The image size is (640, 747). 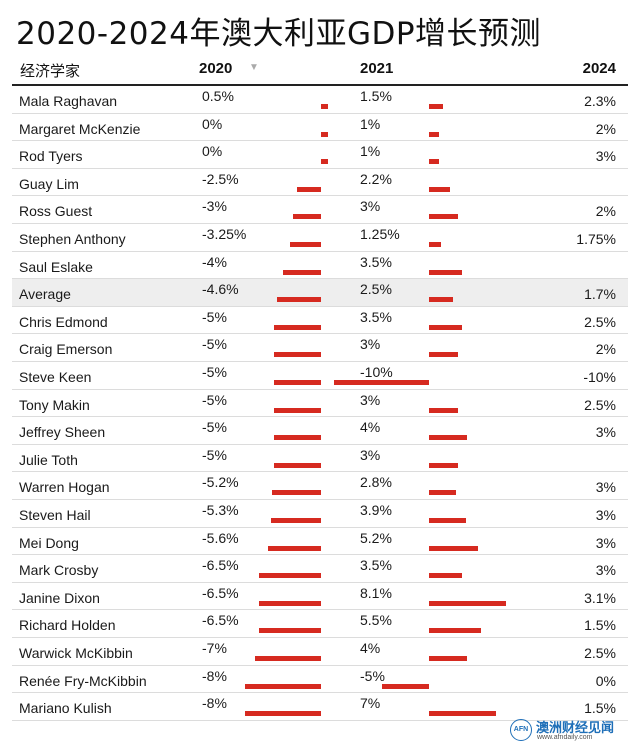 I want to click on value-2021: 2.8%, so click(x=376, y=482).